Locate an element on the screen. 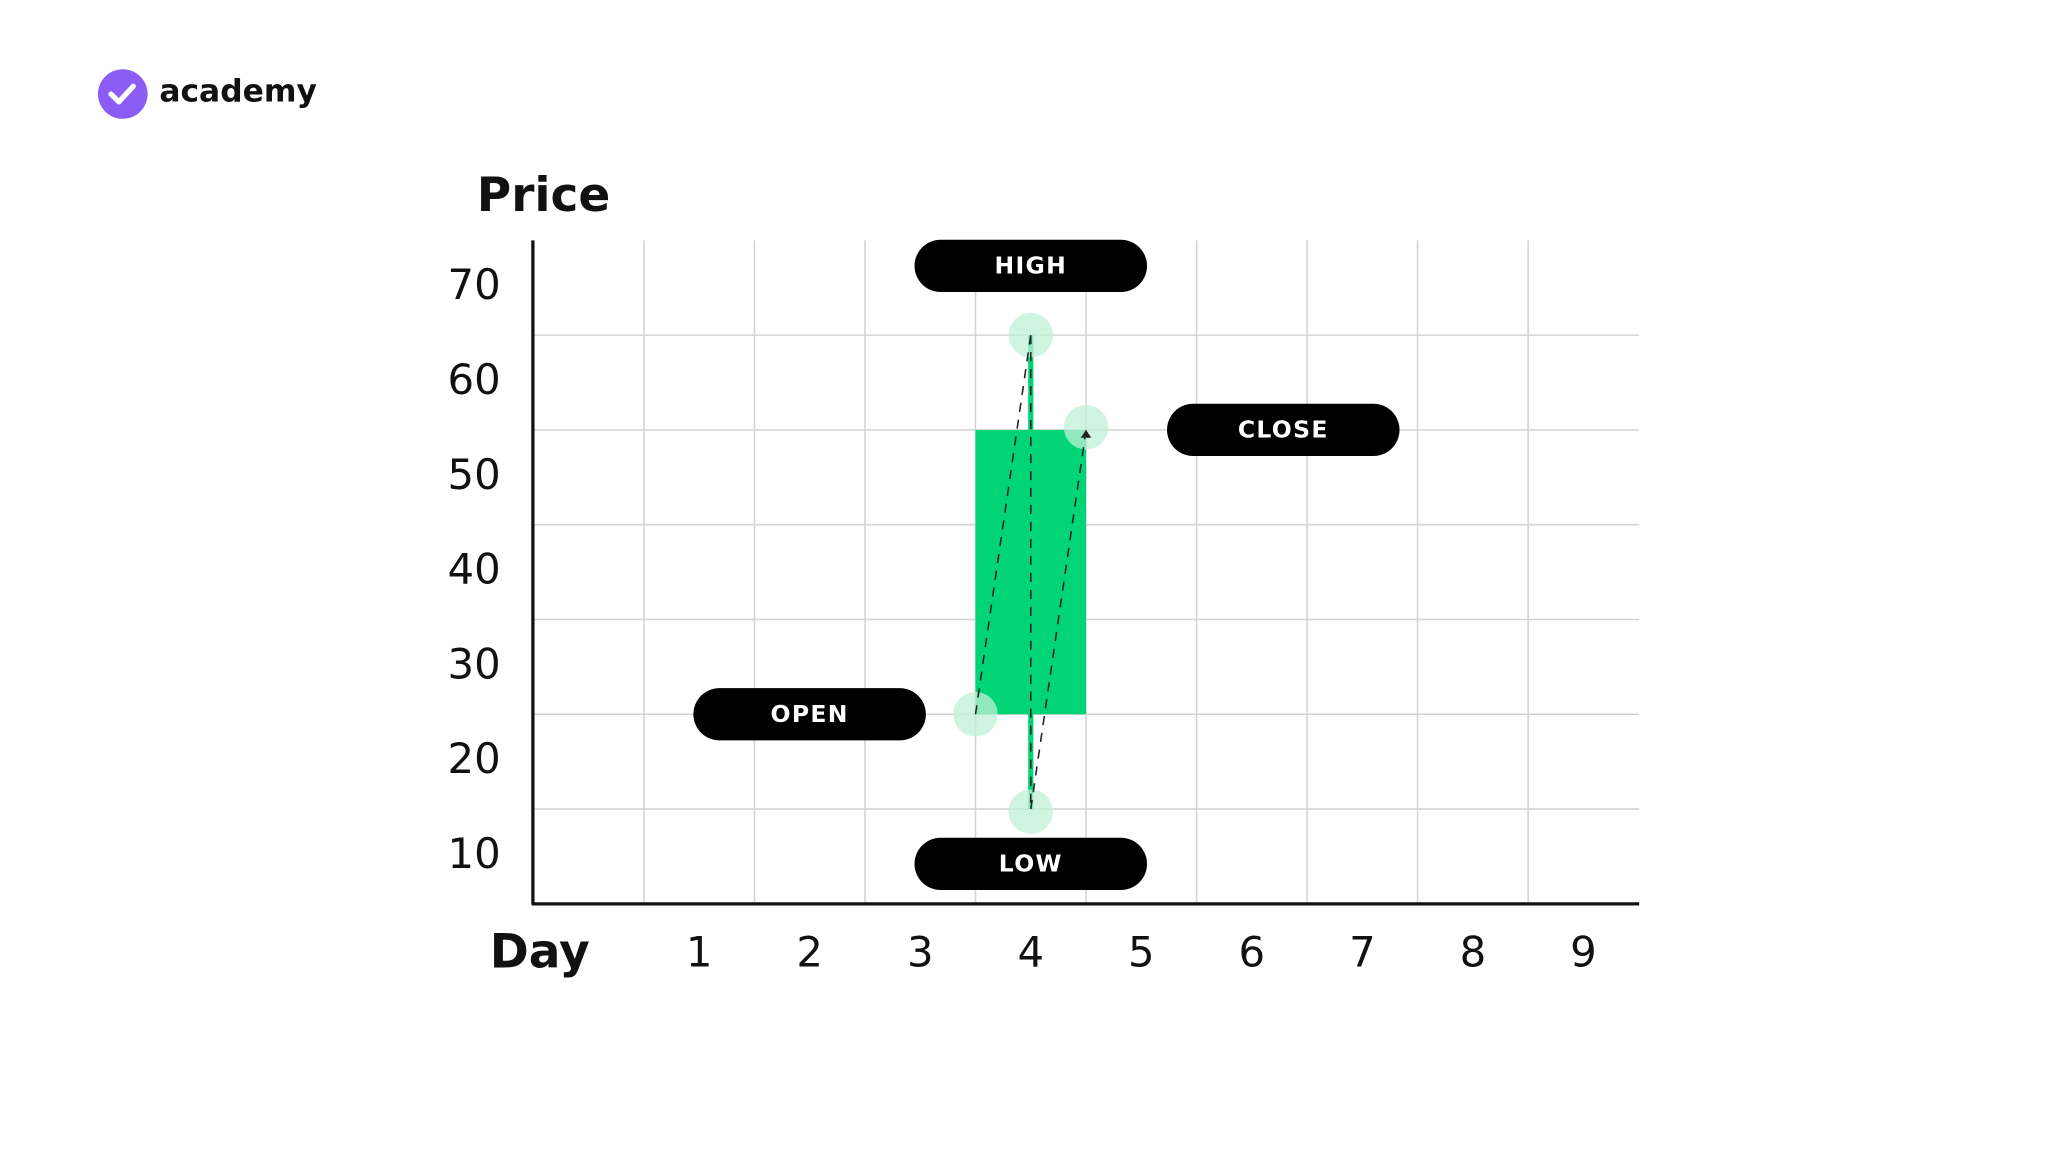  x-axis-title: Day is located at coordinates (540, 951).